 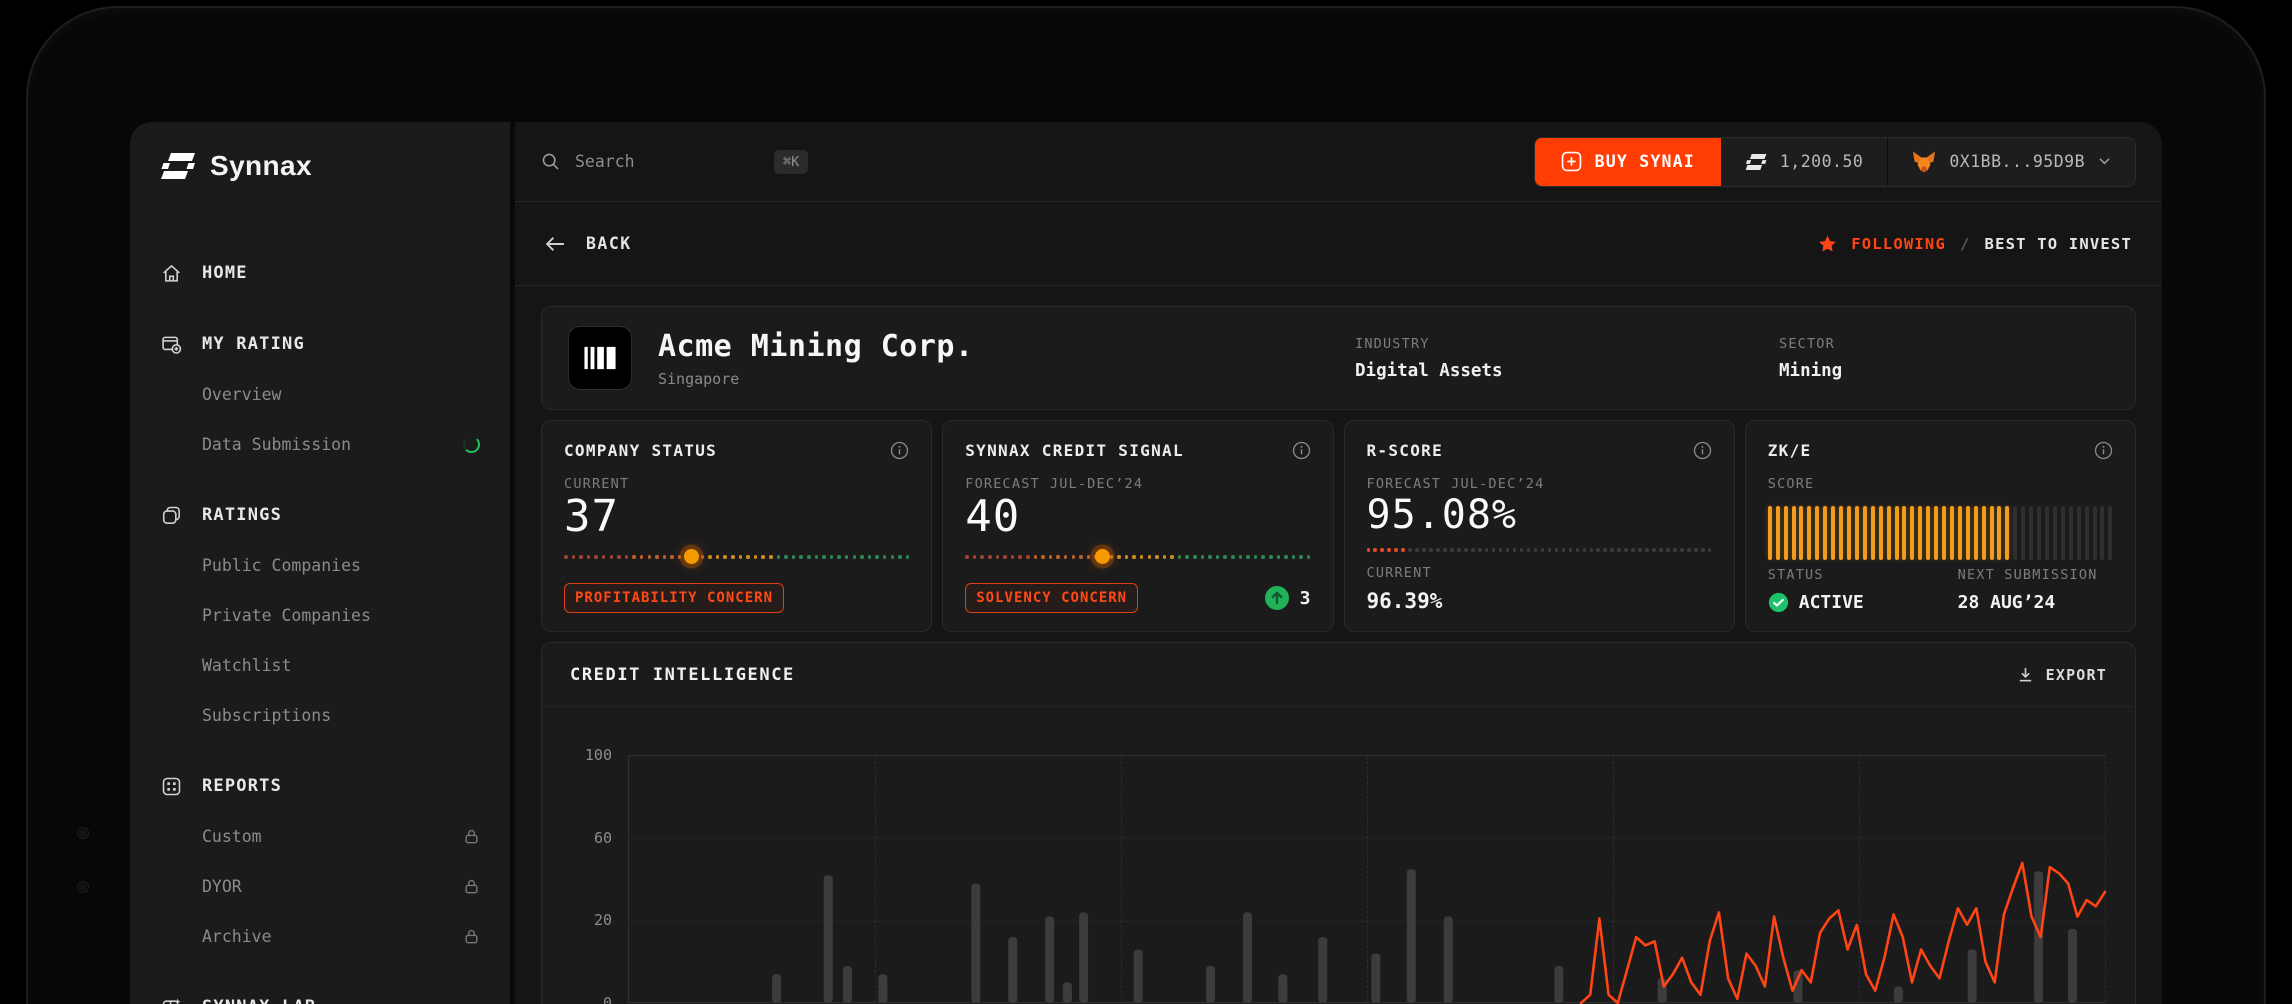 I want to click on arrow-left-icon, so click(x=554, y=243).